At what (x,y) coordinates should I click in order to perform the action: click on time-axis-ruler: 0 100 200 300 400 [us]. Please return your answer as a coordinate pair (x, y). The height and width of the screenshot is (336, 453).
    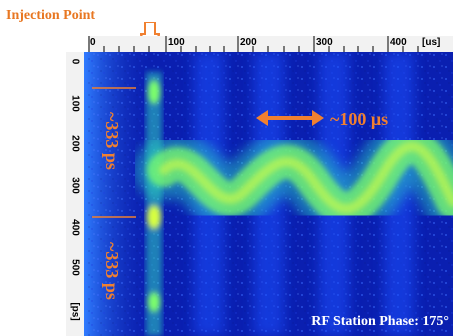
    Looking at the image, I should click on (270, 44).